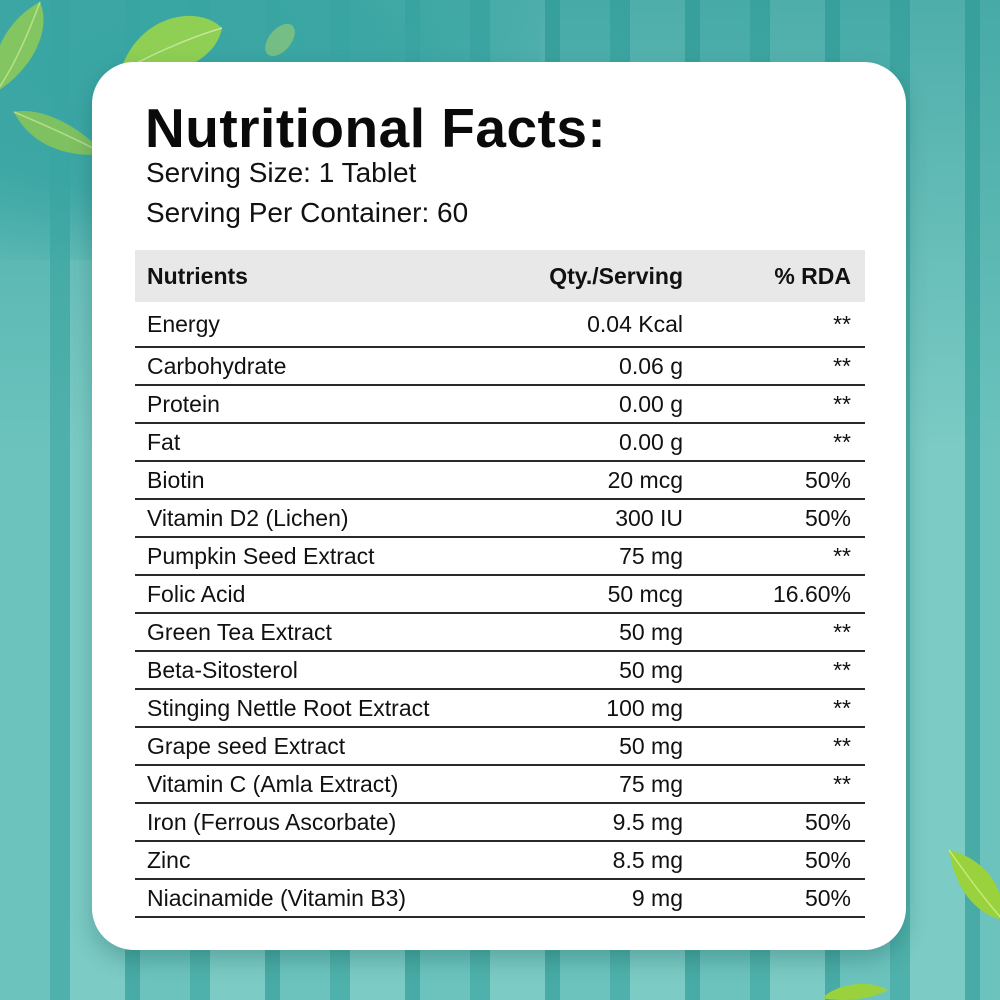 Image resolution: width=1000 pixels, height=1000 pixels. Describe the element at coordinates (645, 479) in the screenshot. I see `nutrient-qty: 20 mcg` at that location.